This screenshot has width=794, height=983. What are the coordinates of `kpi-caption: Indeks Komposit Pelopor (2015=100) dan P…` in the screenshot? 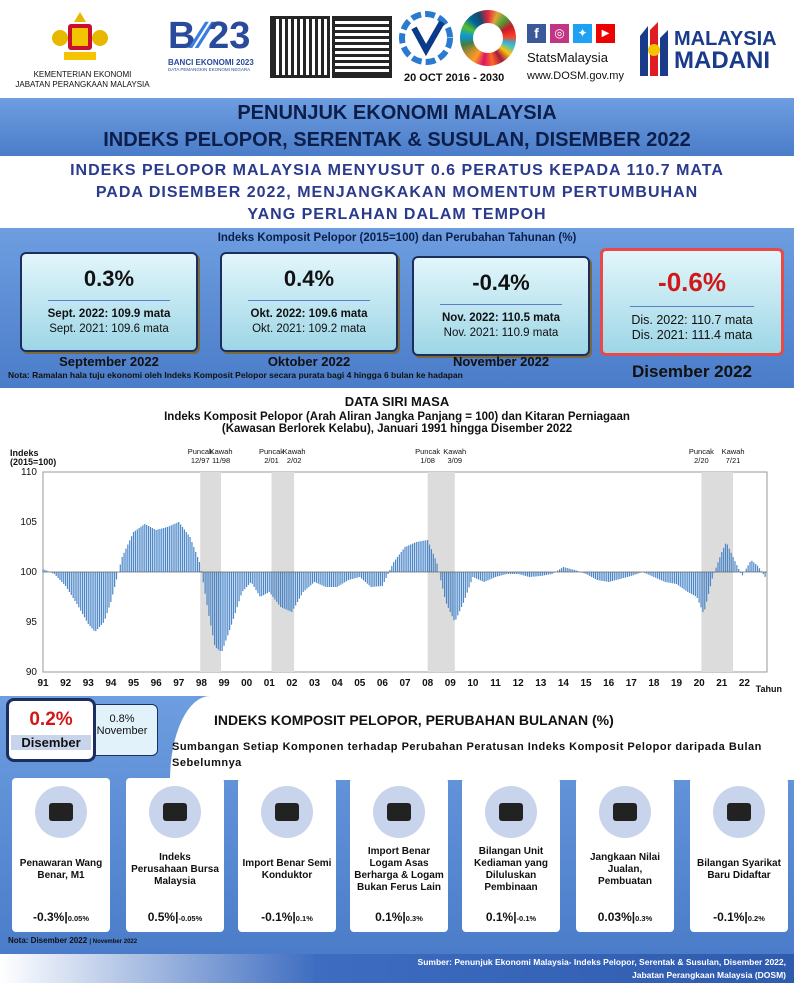 It's located at (397, 238).